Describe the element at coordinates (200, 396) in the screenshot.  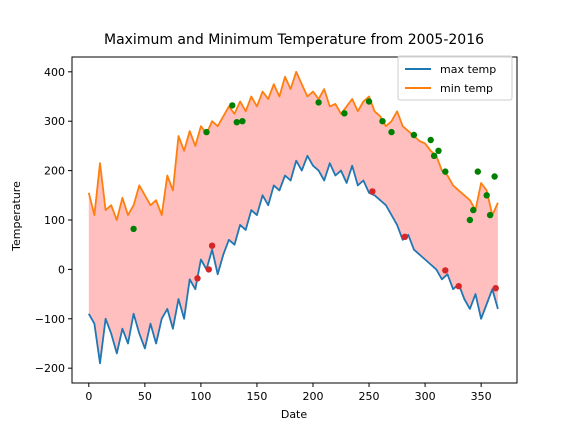
I see `x-tick-label: 100` at that location.